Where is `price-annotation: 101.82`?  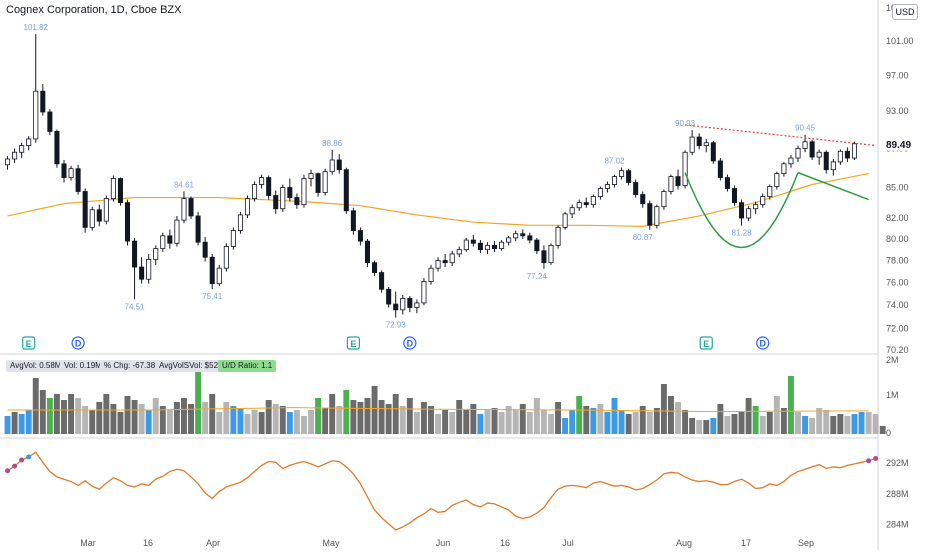 price-annotation: 101.82 is located at coordinates (36, 27).